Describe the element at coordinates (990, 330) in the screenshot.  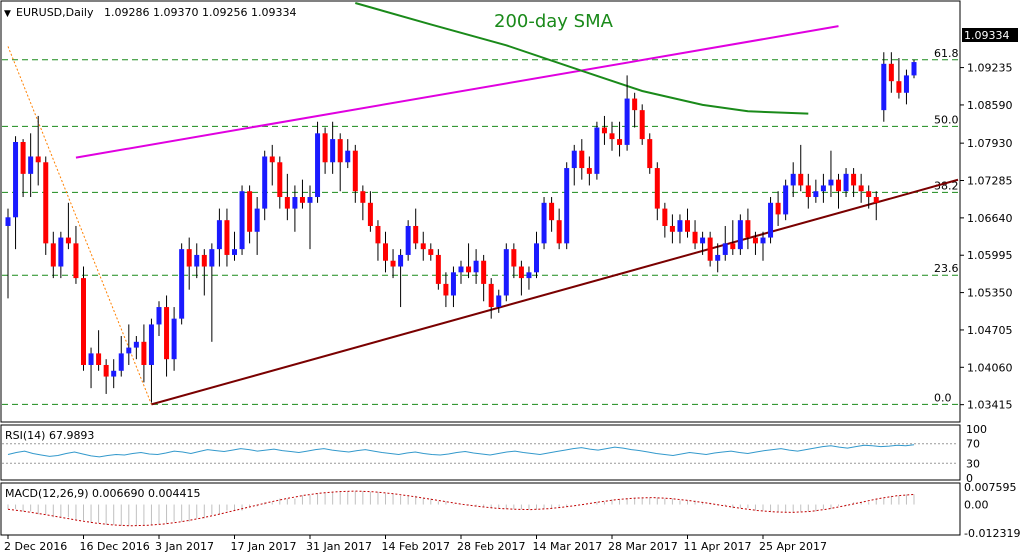
I see `price-tick-label: 1.04705` at that location.